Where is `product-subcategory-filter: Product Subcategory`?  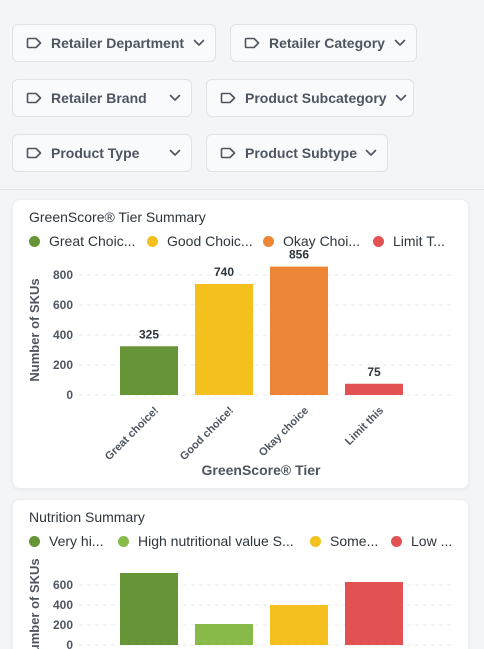
product-subcategory-filter: Product Subcategory is located at coordinates (310, 98).